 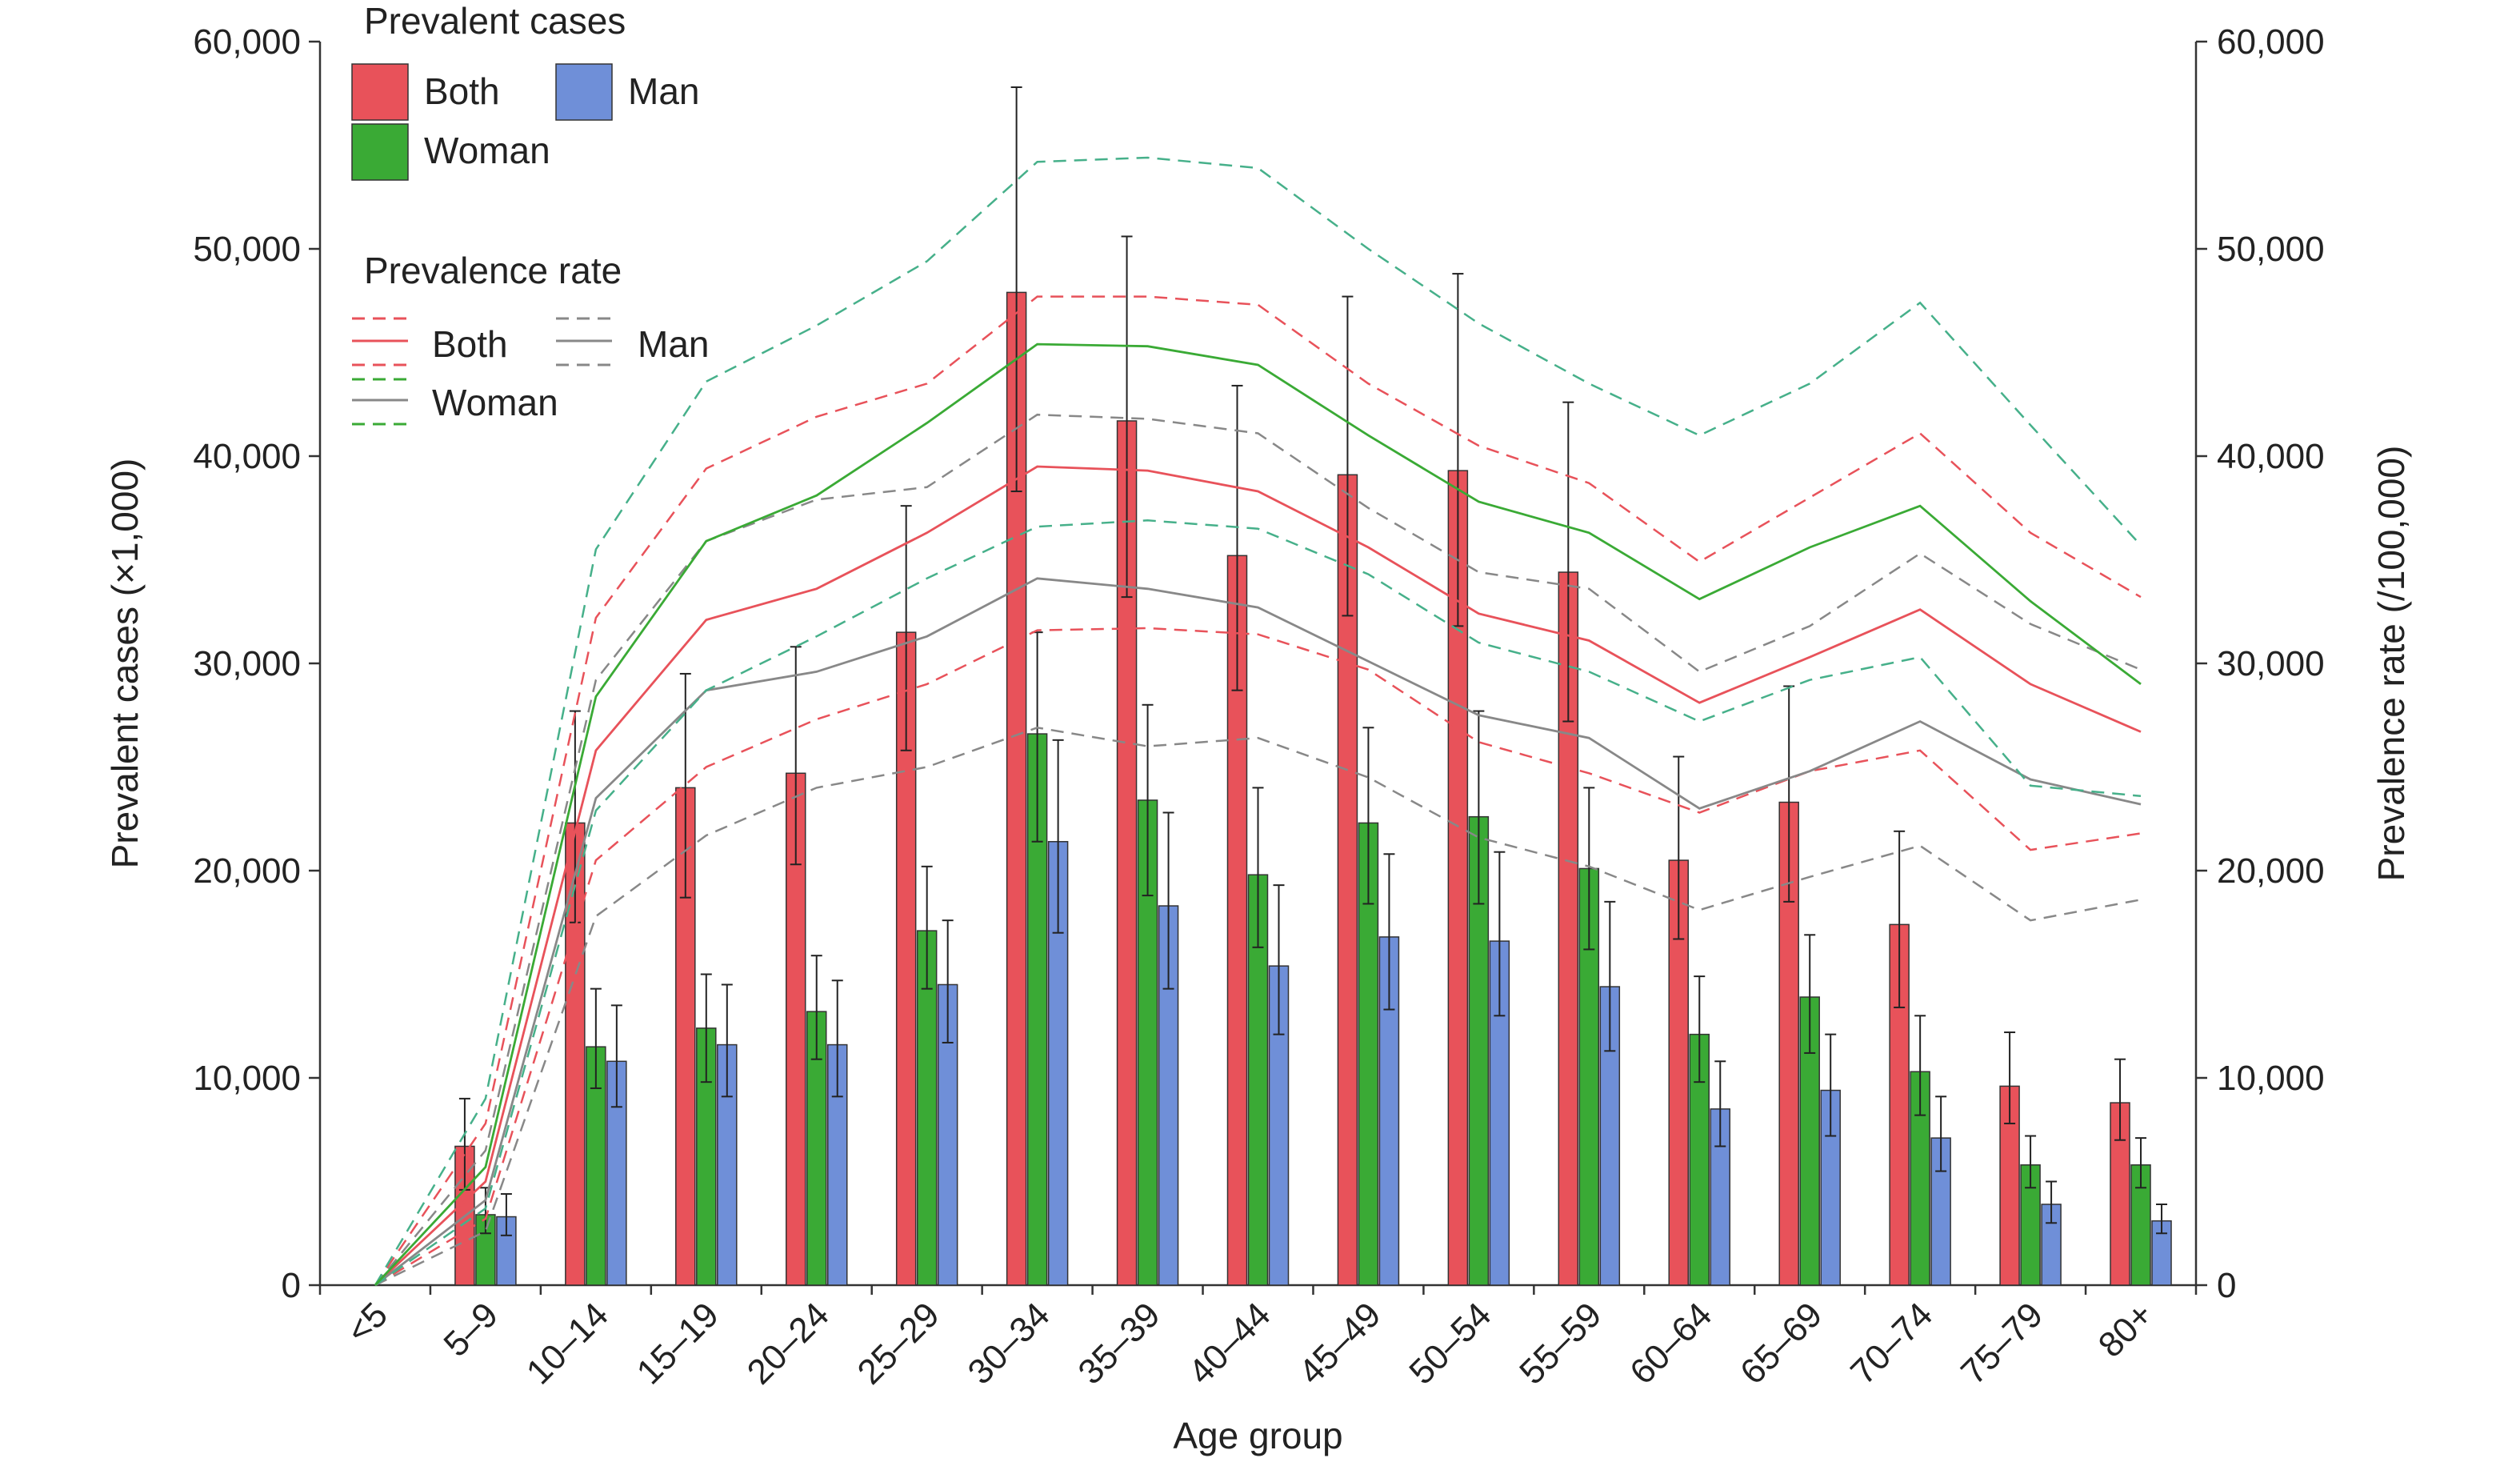 What do you see at coordinates (678, 1343) in the screenshot?
I see `x-tick-label: 15–19` at bounding box center [678, 1343].